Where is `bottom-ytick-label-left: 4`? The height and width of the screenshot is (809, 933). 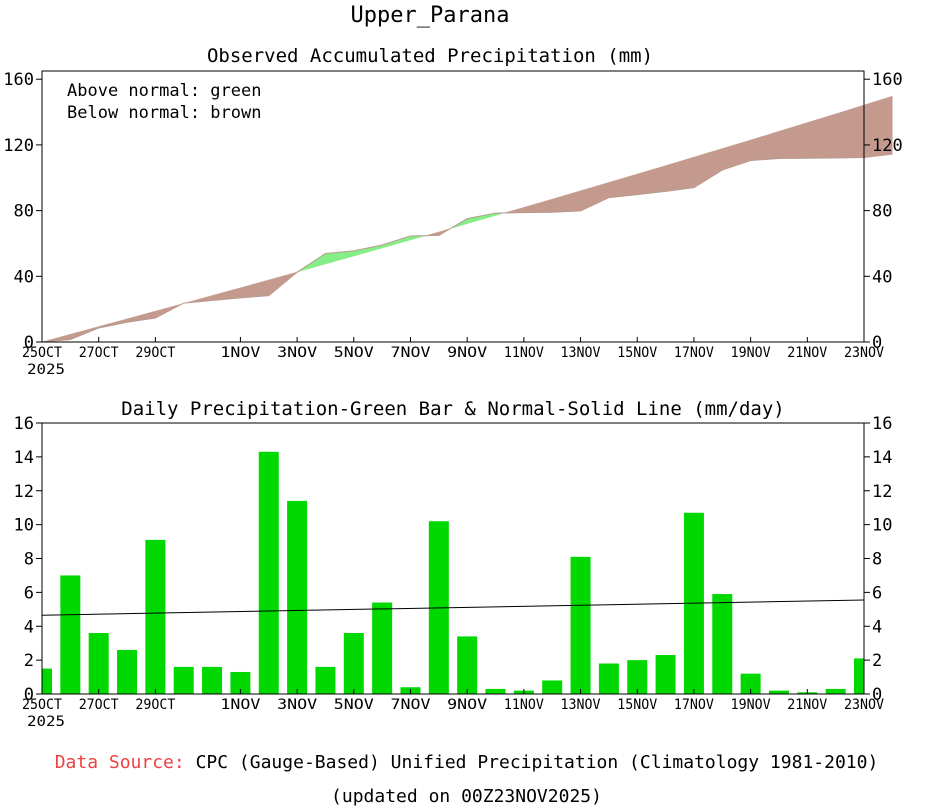
bottom-ytick-label-left: 4 is located at coordinates (29, 627).